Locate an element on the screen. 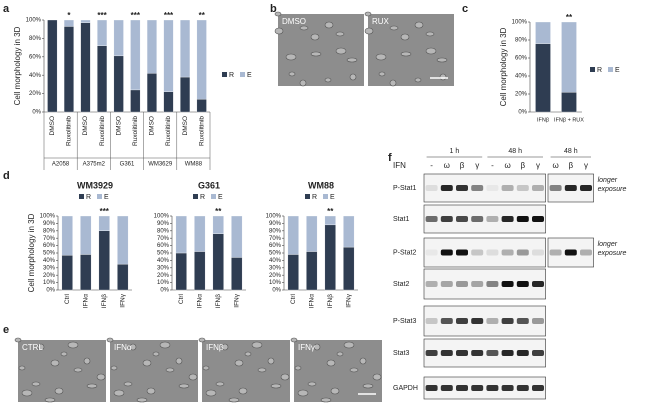 Image resolution: width=650 pixels, height=407 pixels. blot-row-label: P-Stat3 is located at coordinates (404, 321).